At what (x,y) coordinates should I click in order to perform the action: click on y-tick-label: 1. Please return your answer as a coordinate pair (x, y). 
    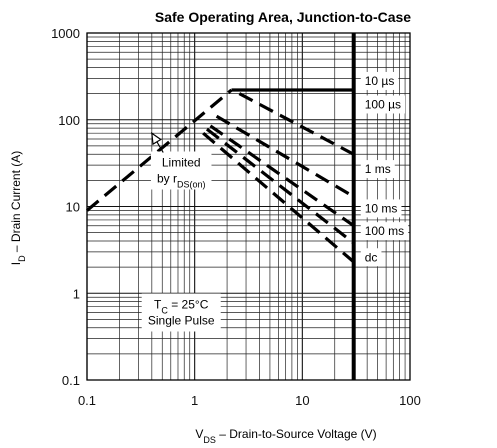
    Looking at the image, I should click on (76, 293).